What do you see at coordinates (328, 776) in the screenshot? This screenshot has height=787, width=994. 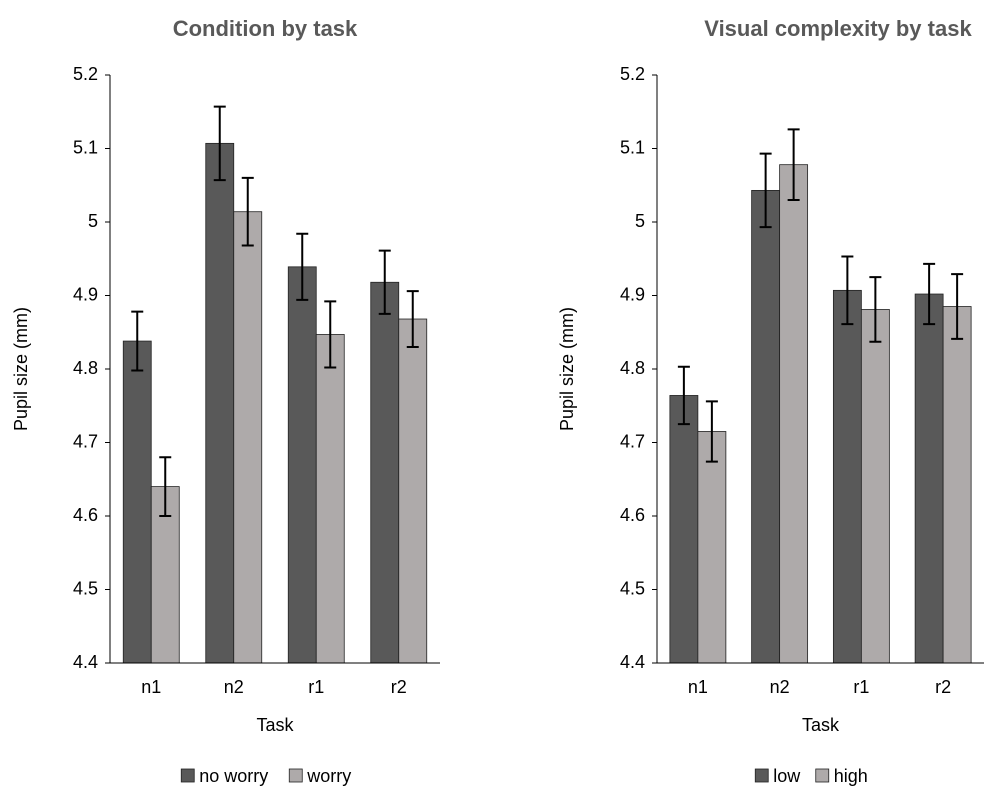 I see `legend-label: worry` at bounding box center [328, 776].